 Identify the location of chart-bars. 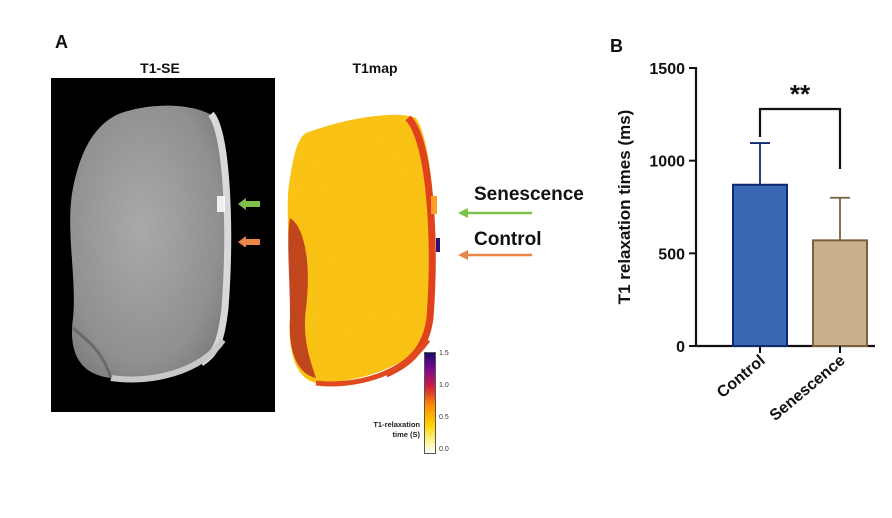
(800, 244).